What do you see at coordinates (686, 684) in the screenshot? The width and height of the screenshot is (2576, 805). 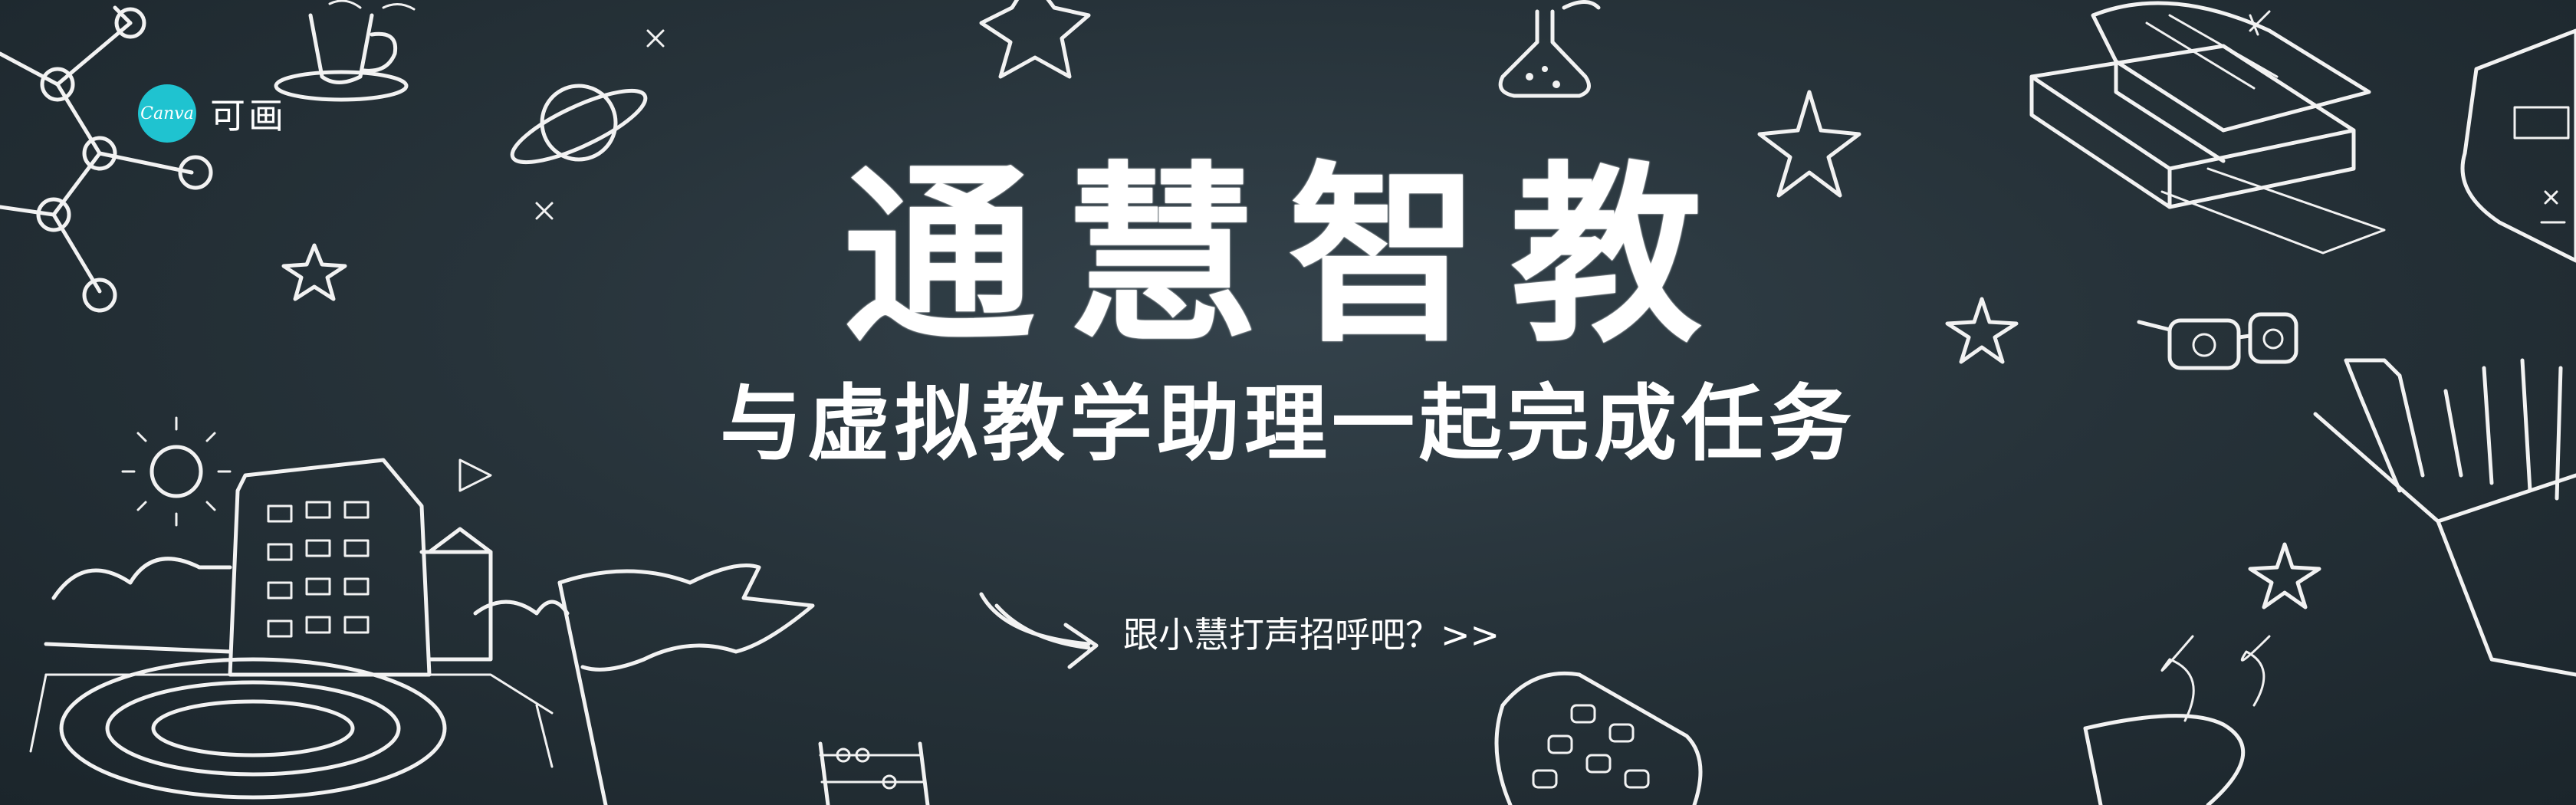 I see `flag-icon` at bounding box center [686, 684].